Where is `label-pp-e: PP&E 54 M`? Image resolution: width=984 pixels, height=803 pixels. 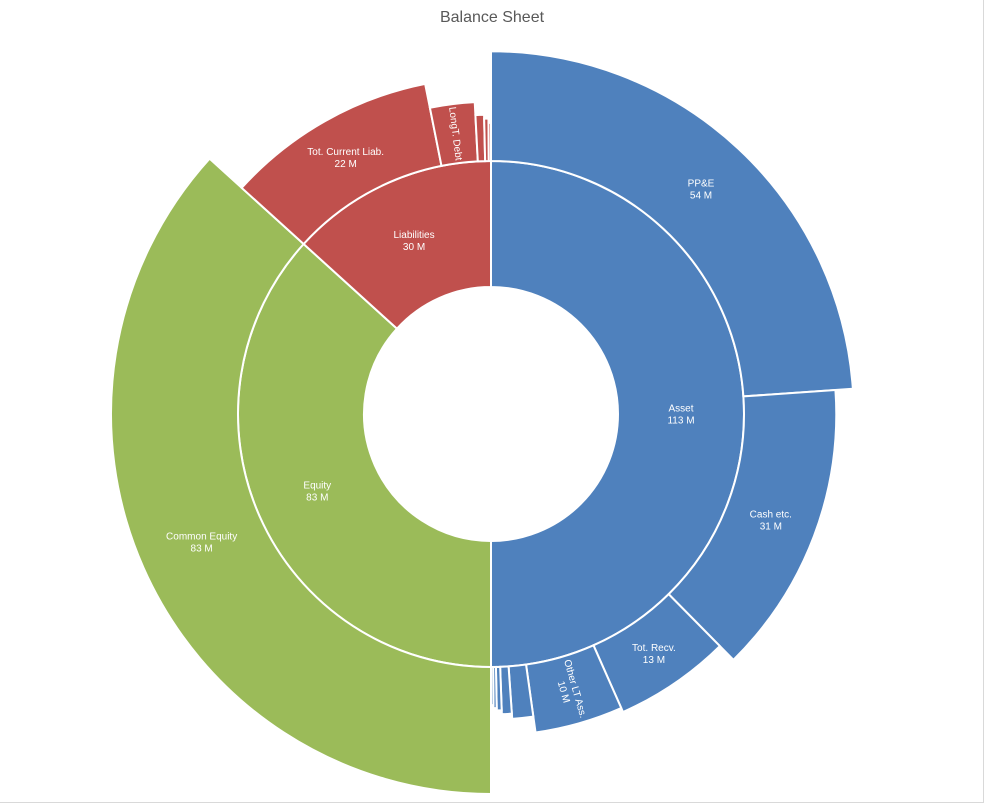
label-pp-e: PP&E 54 M is located at coordinates (701, 189).